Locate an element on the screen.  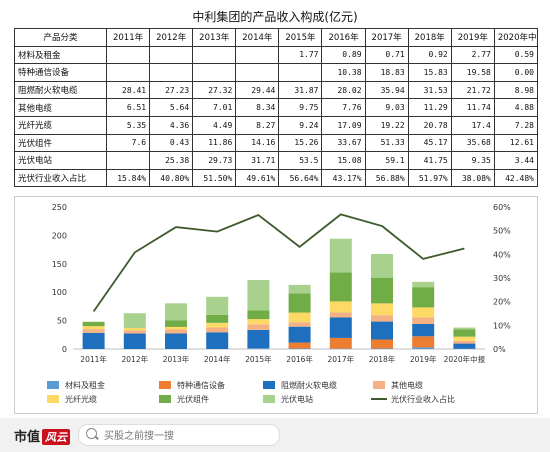
table-cell: 27.23 is located at coordinates (171, 90).